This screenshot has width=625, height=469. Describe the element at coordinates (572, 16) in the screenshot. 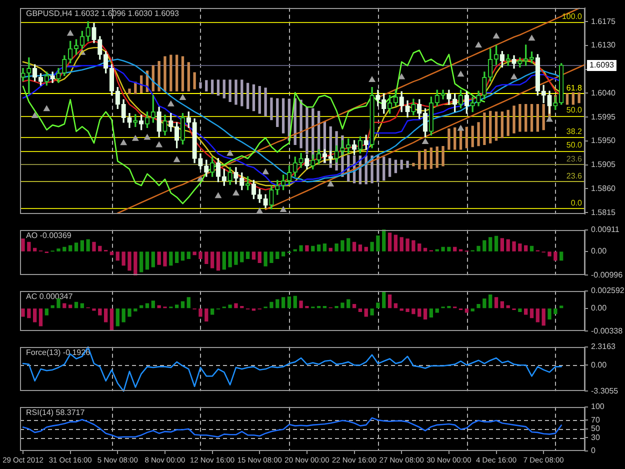

I see `annotation: 100.0` at that location.